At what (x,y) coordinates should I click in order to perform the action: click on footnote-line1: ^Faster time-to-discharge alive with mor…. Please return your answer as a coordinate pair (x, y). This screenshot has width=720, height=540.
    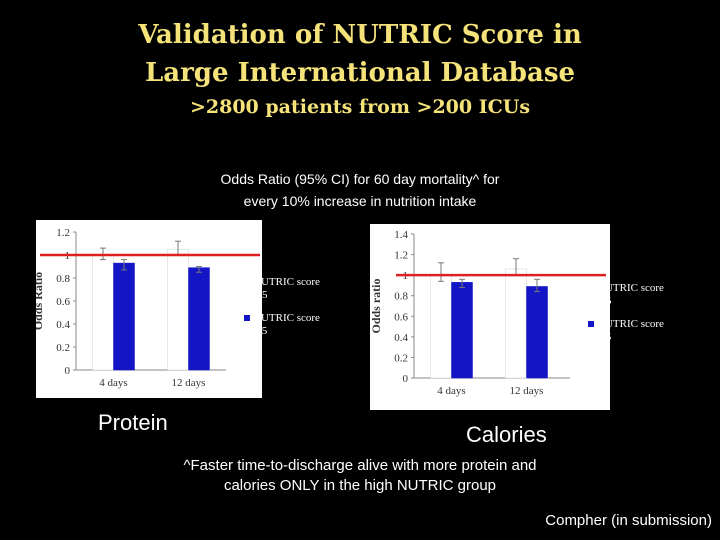
    Looking at the image, I should click on (360, 465).